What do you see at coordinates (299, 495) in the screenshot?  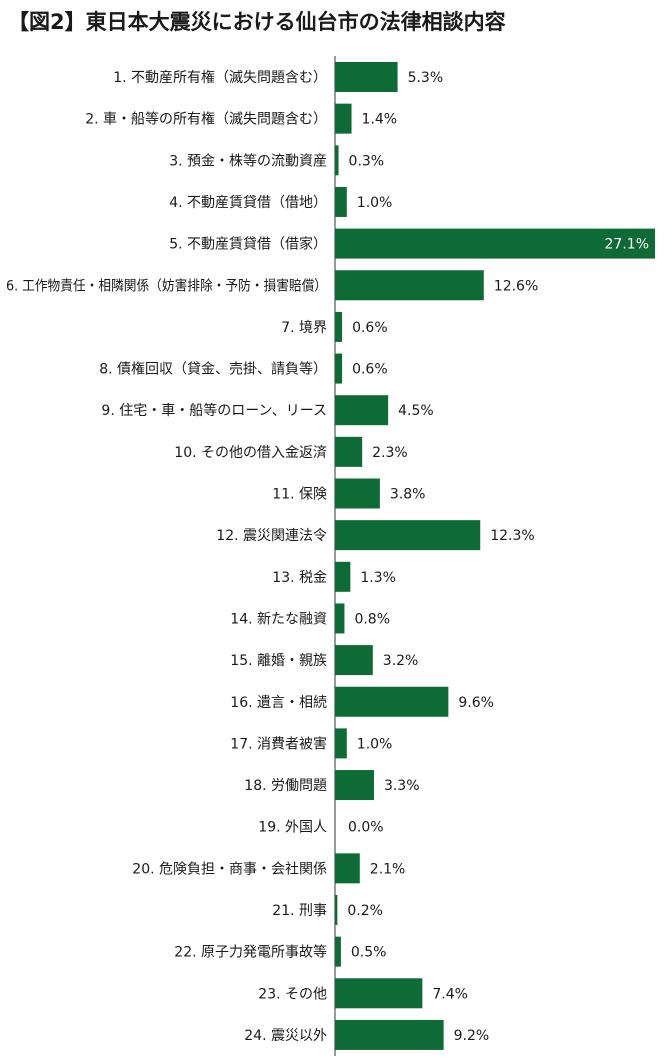 I see `category-label-11: 11. 保険` at bounding box center [299, 495].